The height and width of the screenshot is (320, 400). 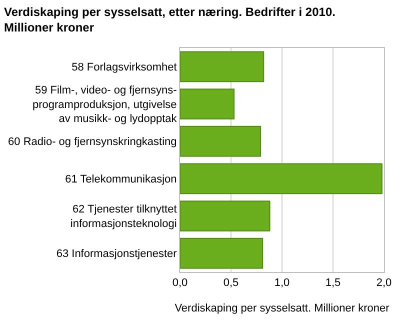 What do you see at coordinates (231, 283) in the screenshot?
I see `x-tick-label: 0,5` at bounding box center [231, 283].